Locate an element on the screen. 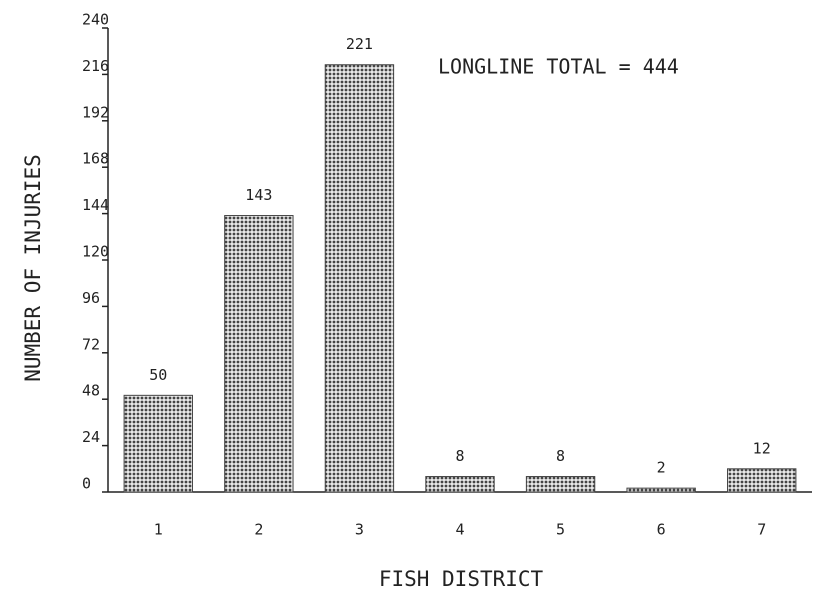 The image size is (814, 600). y-tick-label: 0 is located at coordinates (86, 484).